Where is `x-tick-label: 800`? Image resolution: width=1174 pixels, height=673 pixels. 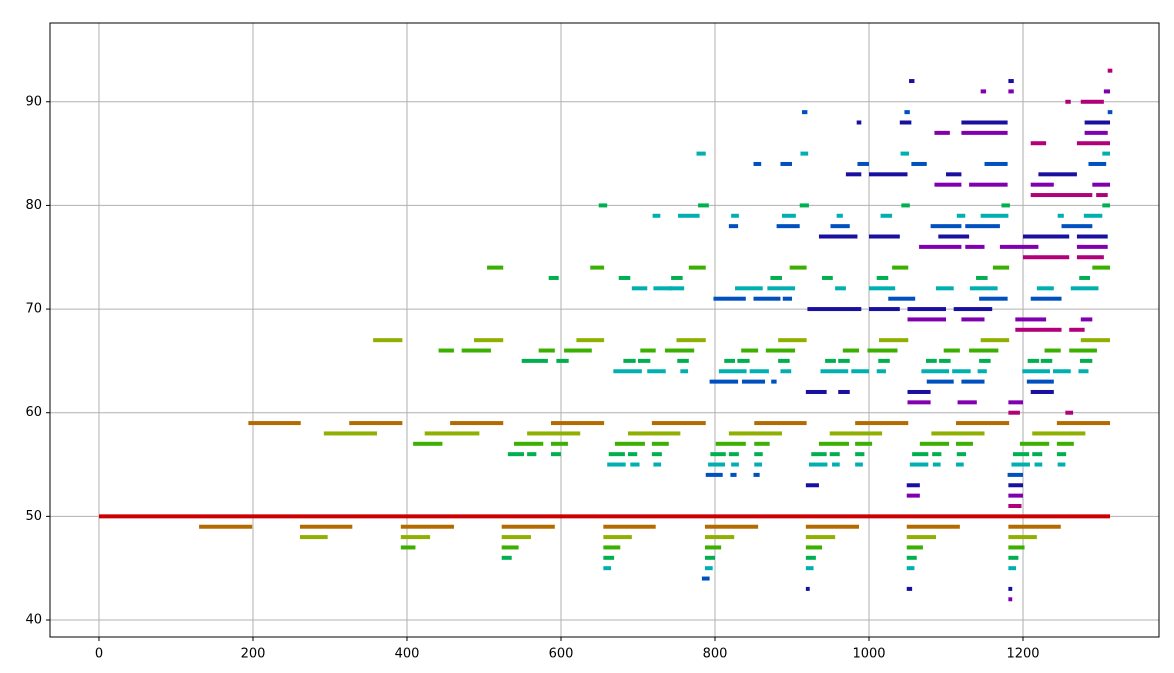 x-tick-label: 800 is located at coordinates (715, 654).